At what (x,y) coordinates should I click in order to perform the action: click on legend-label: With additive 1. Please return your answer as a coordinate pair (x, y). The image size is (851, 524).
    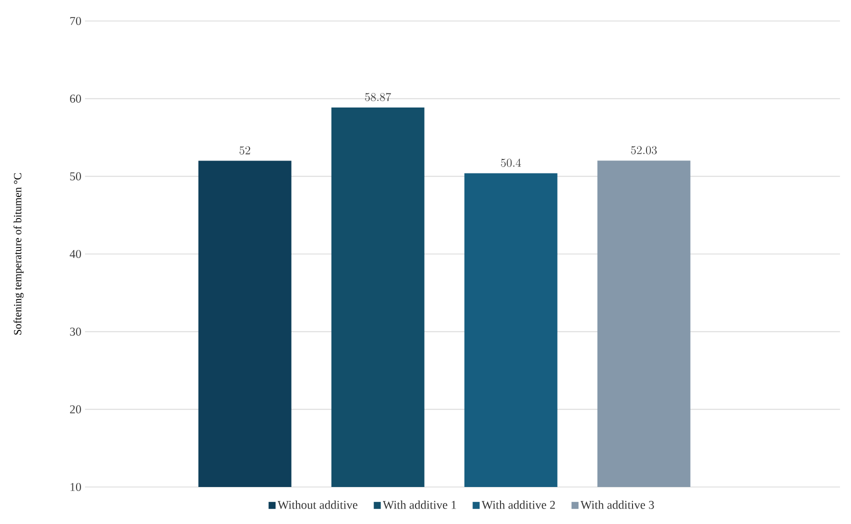
    Looking at the image, I should click on (419, 504).